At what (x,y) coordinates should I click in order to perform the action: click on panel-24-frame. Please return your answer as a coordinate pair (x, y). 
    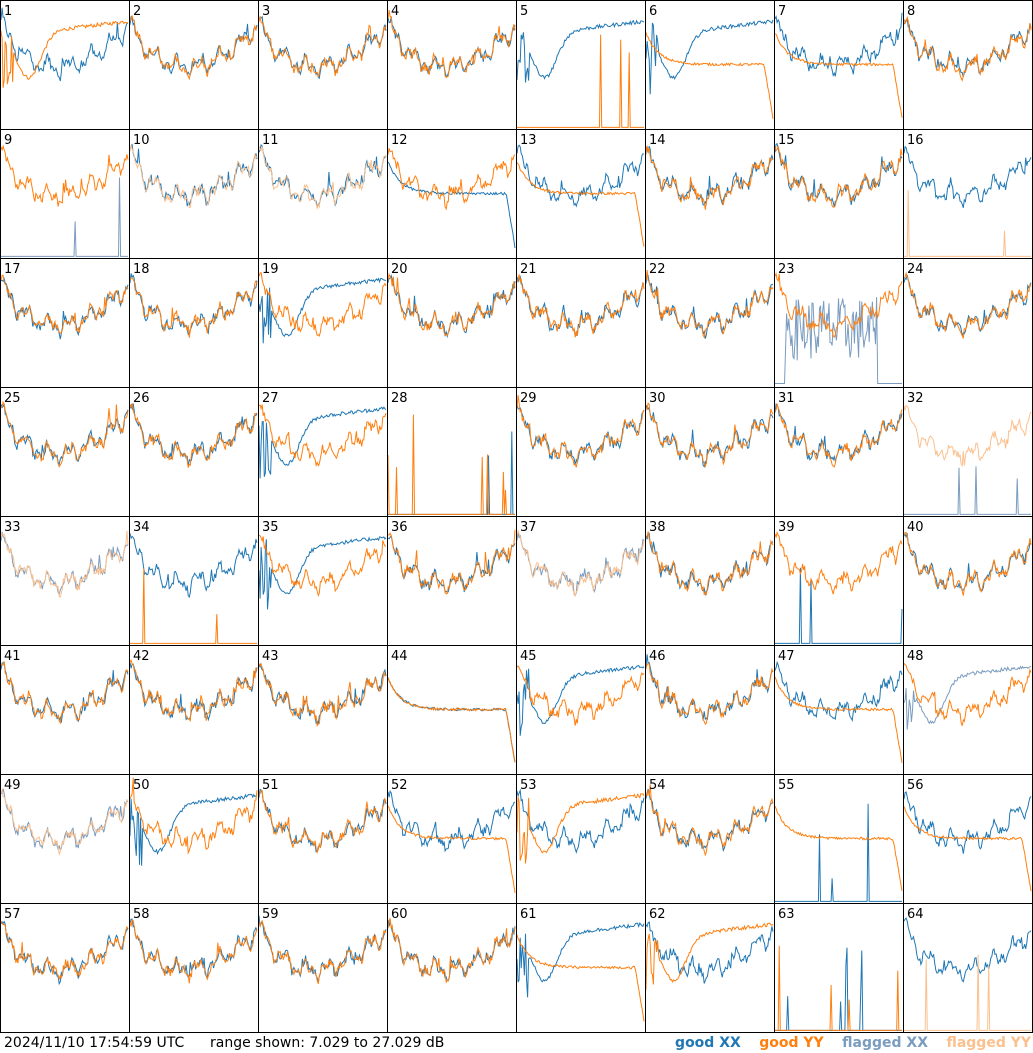
    Looking at the image, I should click on (968, 323).